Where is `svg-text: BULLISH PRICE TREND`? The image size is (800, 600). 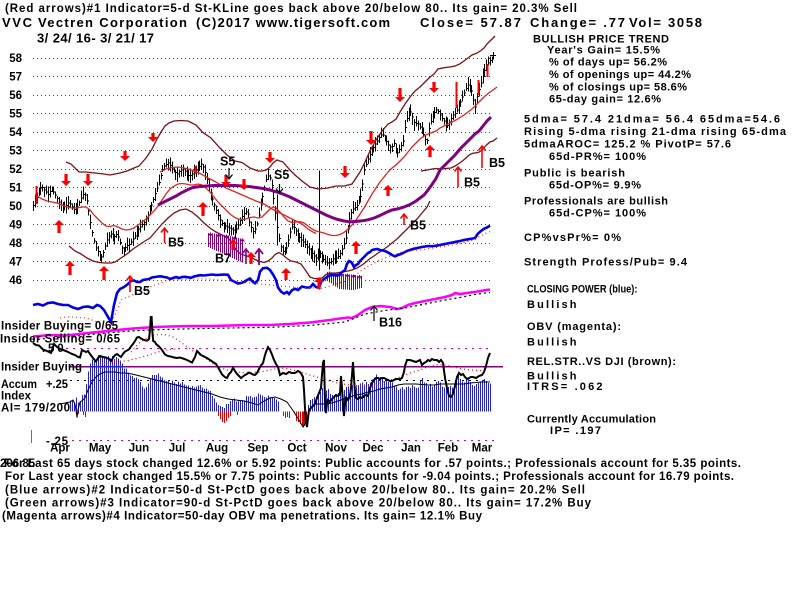 svg-text: BULLISH PRICE TREND is located at coordinates (601, 40).